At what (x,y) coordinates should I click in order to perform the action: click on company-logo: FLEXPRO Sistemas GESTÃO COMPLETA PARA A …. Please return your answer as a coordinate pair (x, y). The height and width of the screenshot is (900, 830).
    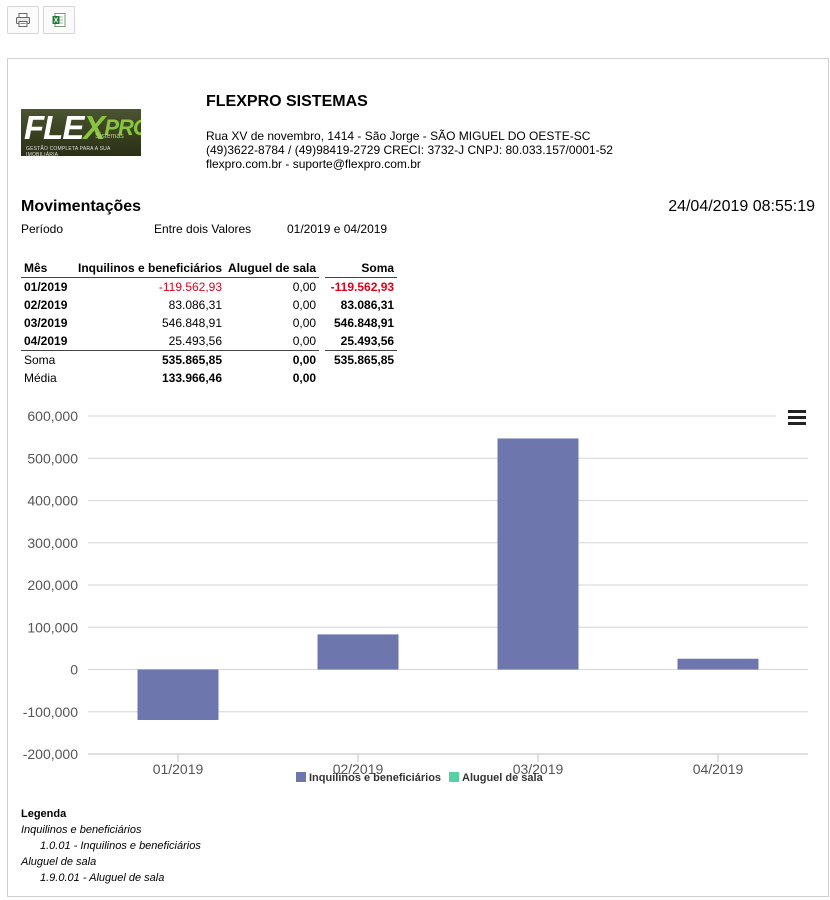
    Looking at the image, I should click on (81, 132).